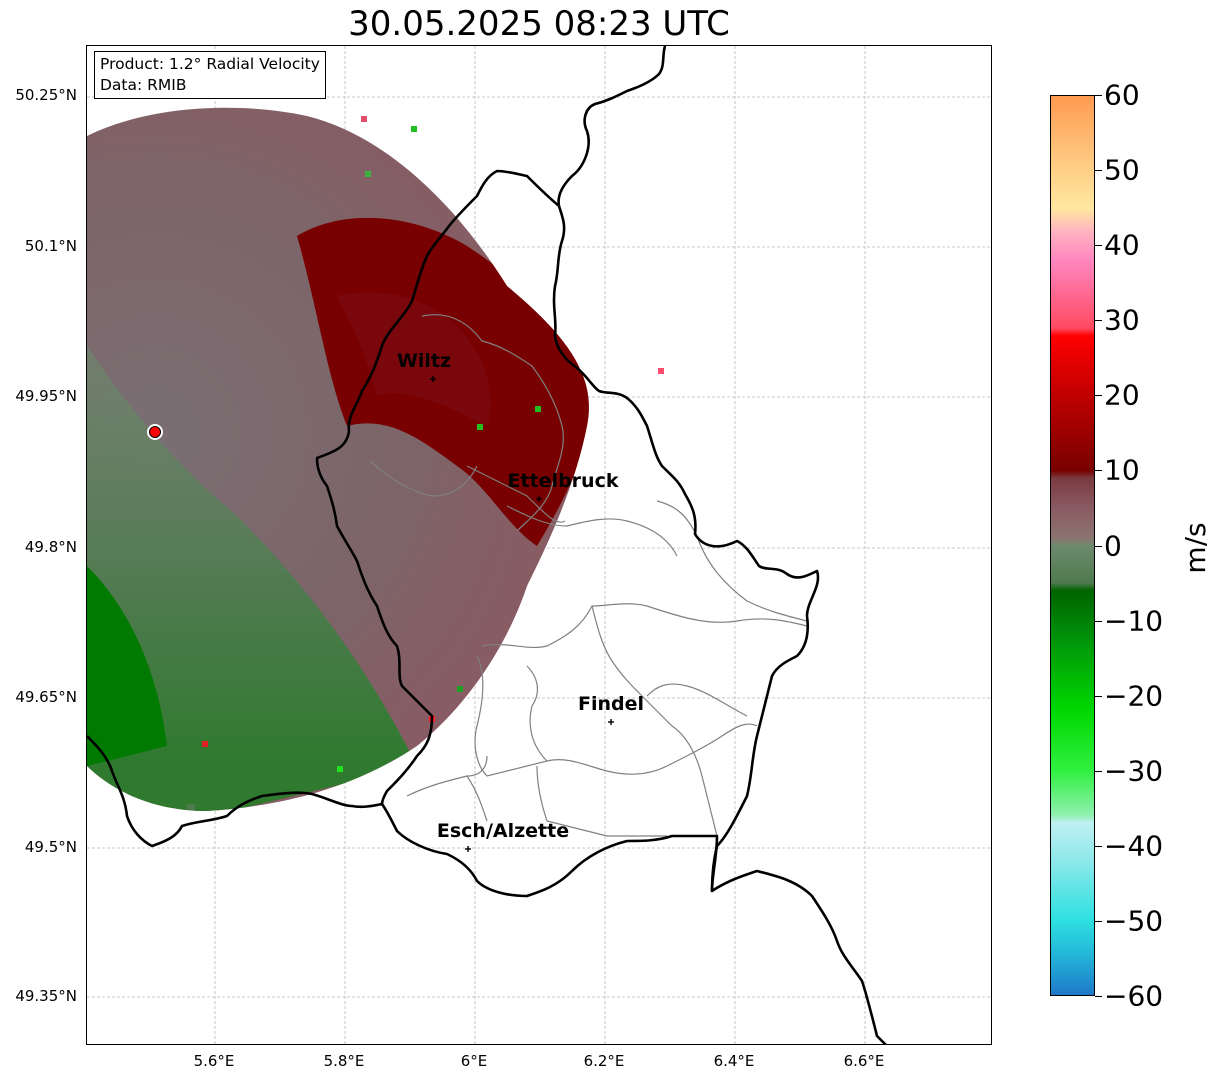 This screenshot has width=1207, height=1081. I want to click on city-label-findel: Findel, so click(611, 704).